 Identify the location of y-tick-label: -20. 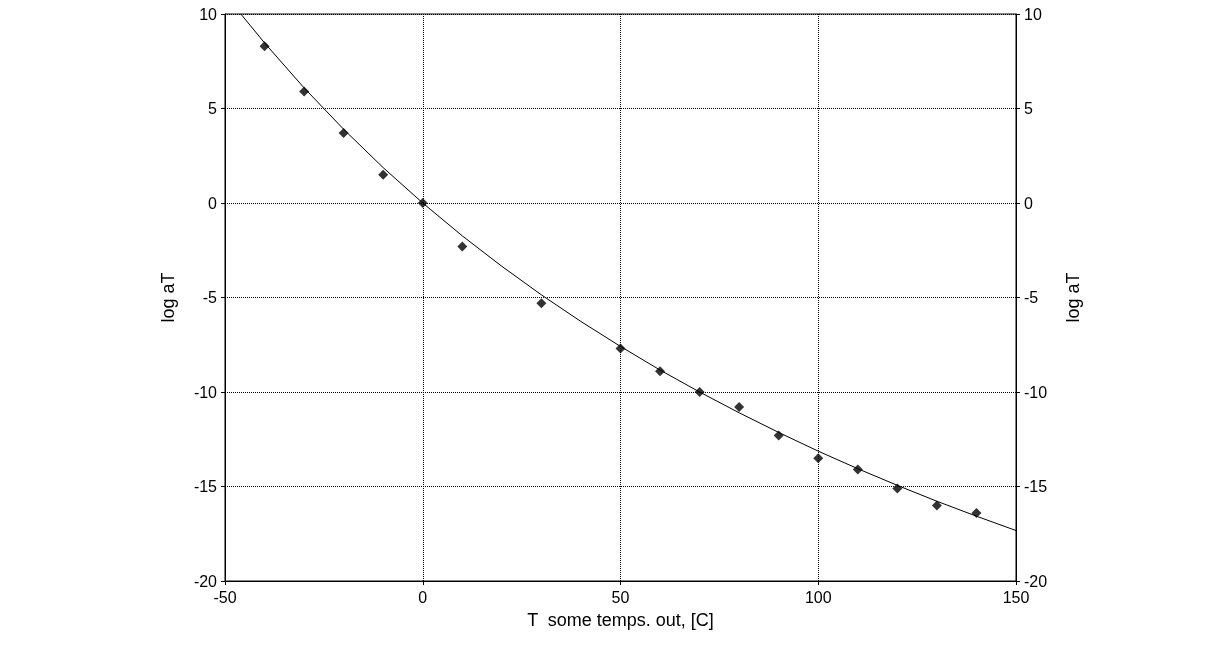
(205, 581).